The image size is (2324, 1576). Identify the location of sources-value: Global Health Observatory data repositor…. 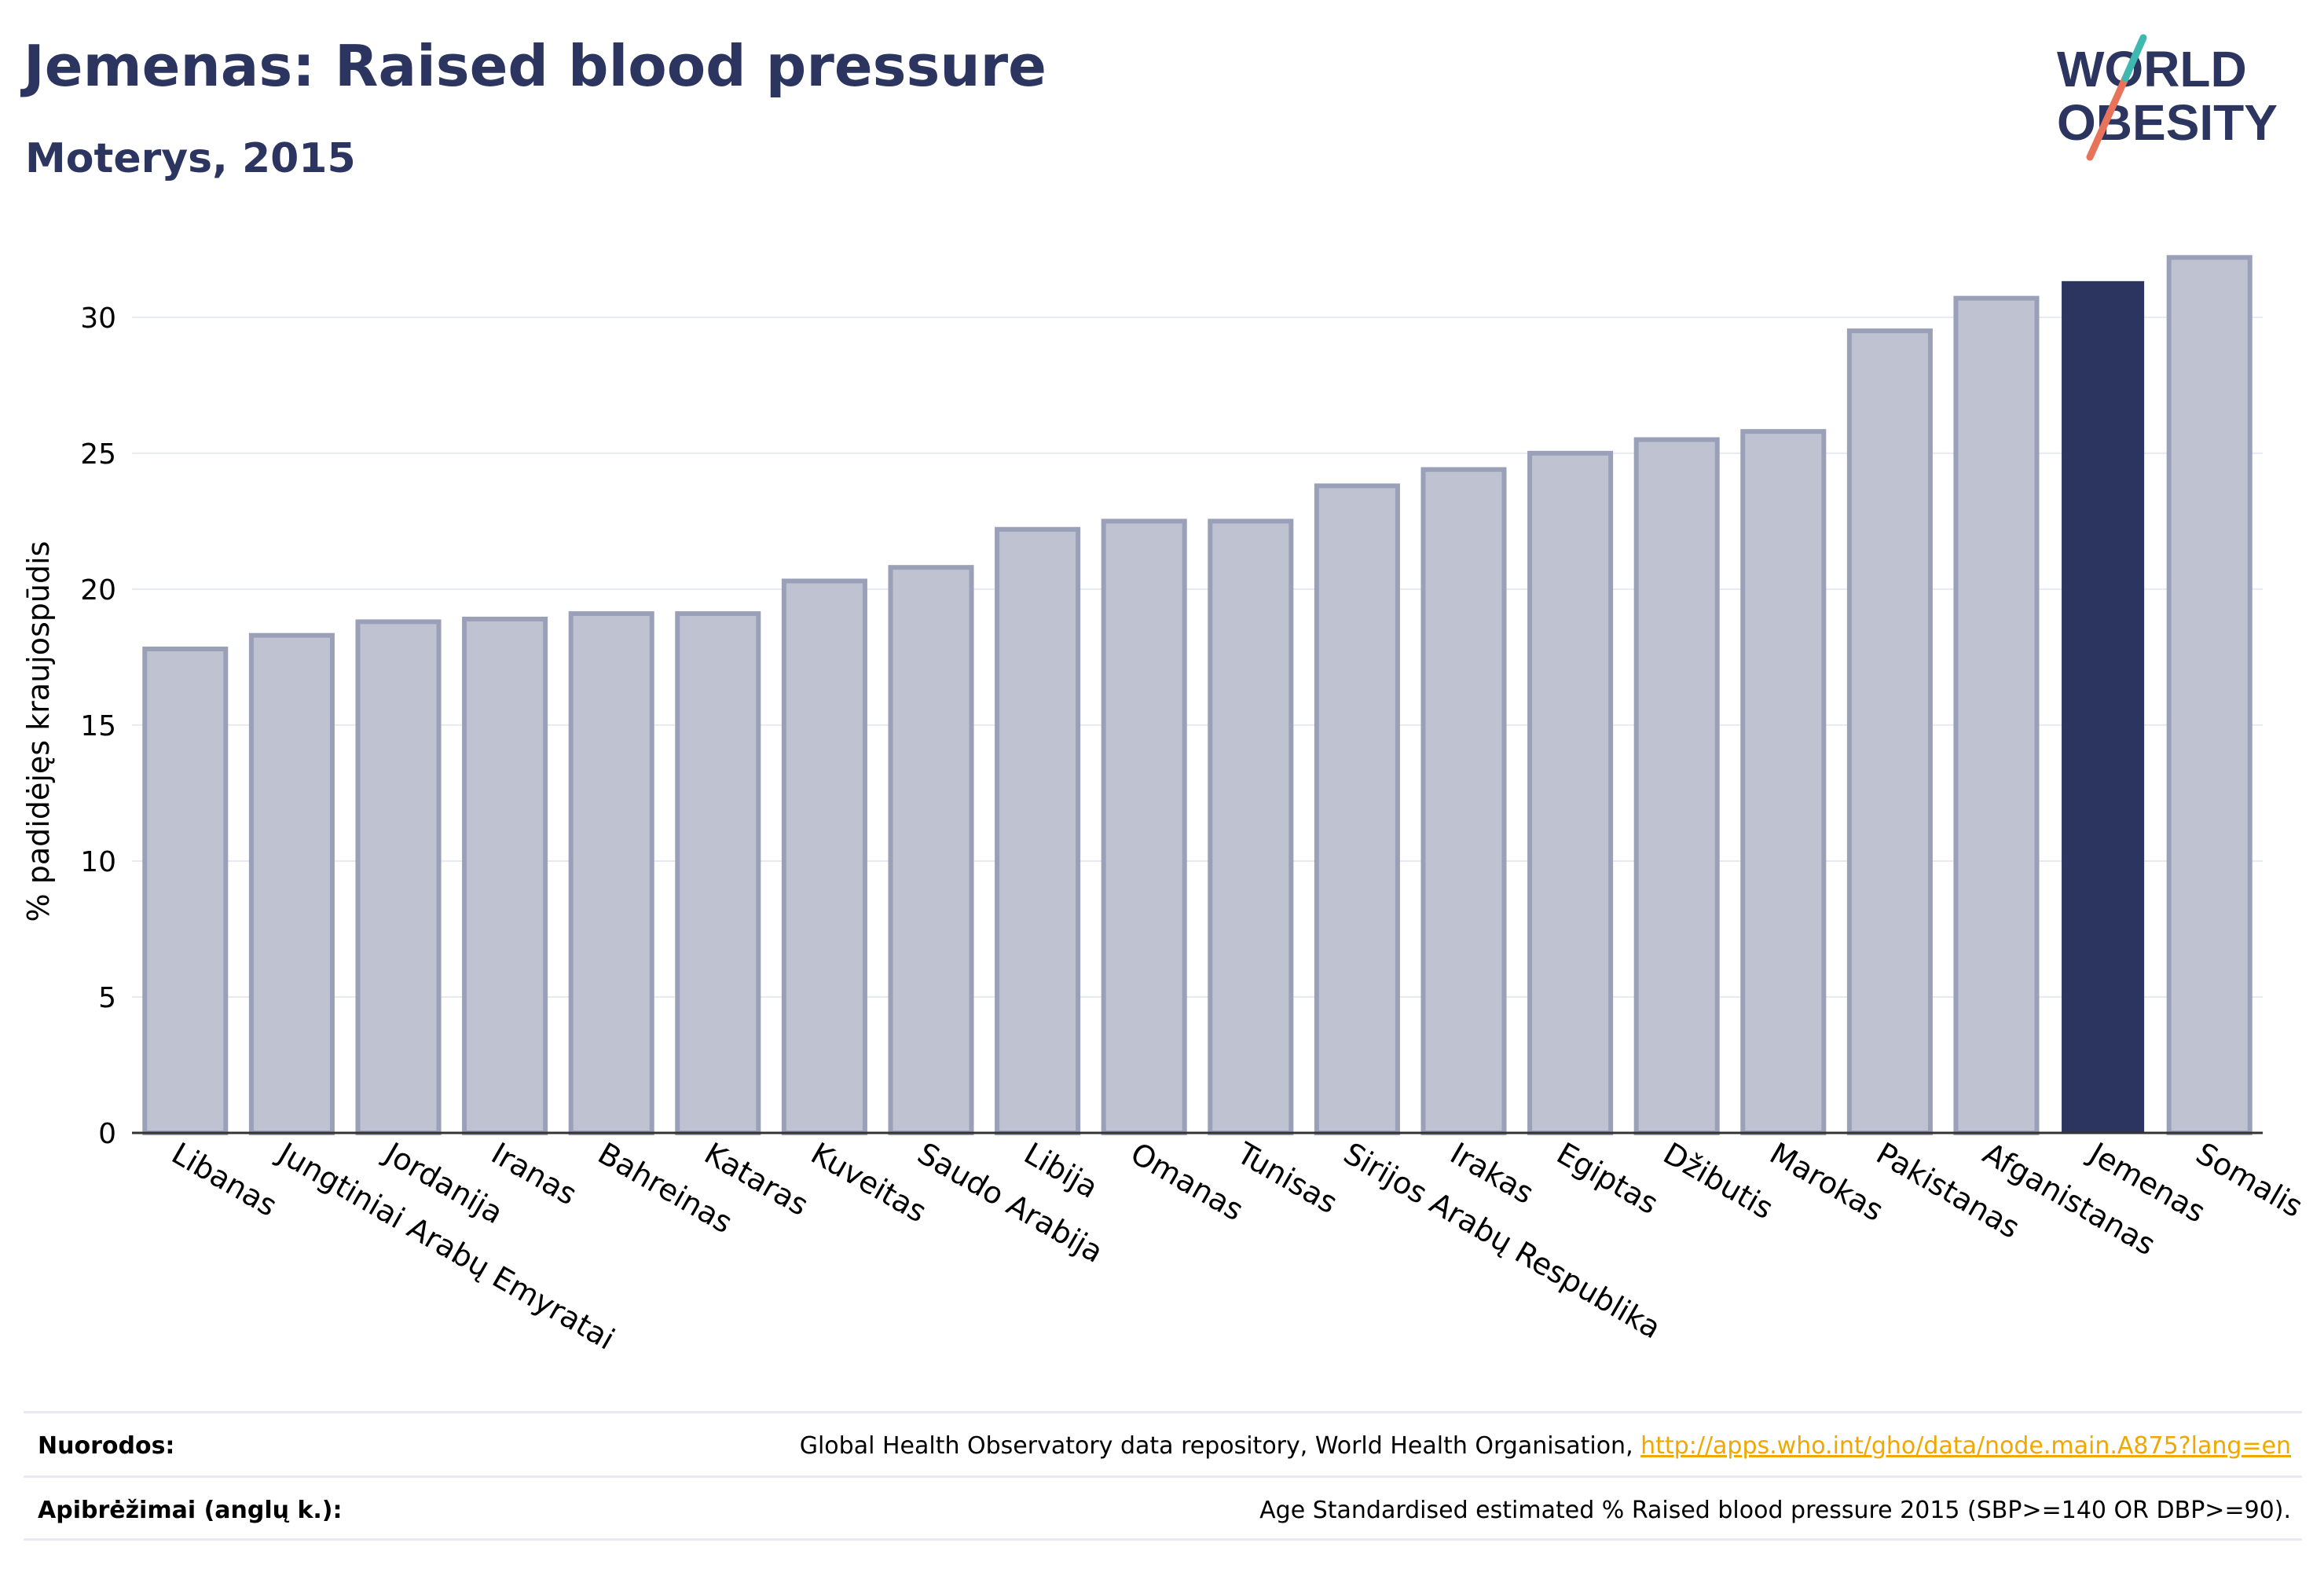
(1545, 1446).